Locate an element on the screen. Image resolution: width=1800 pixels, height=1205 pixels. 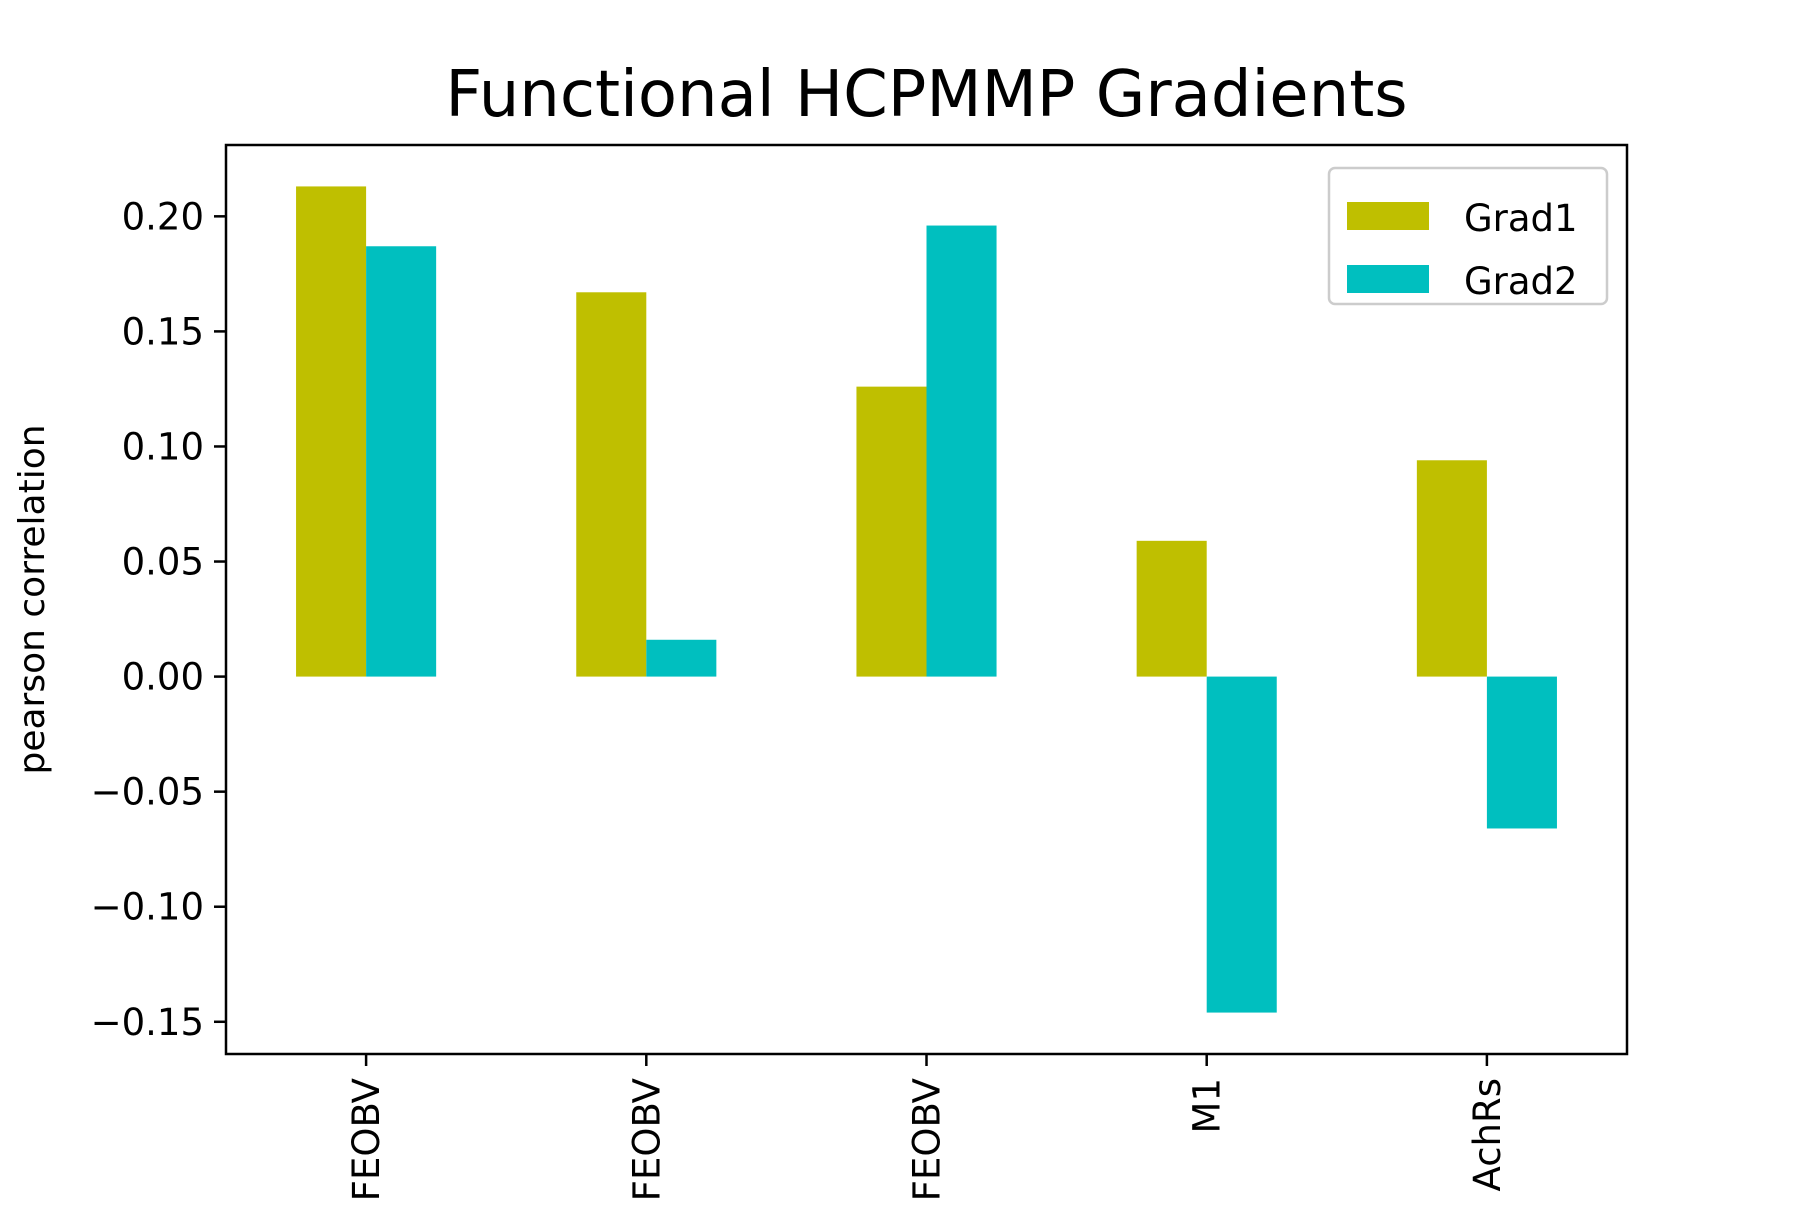
y-tick-label: 0.20 is located at coordinates (163, 216).